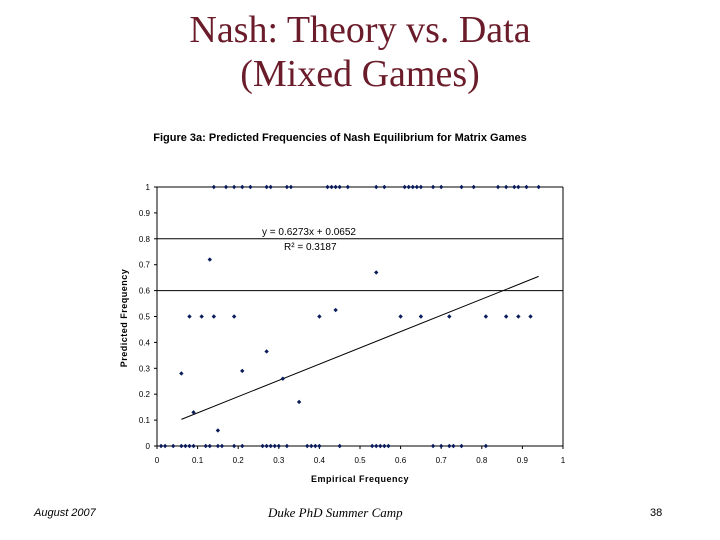 This screenshot has height=540, width=720. What do you see at coordinates (145, 317) in the screenshot?
I see `y-tick-label: 0.5` at bounding box center [145, 317].